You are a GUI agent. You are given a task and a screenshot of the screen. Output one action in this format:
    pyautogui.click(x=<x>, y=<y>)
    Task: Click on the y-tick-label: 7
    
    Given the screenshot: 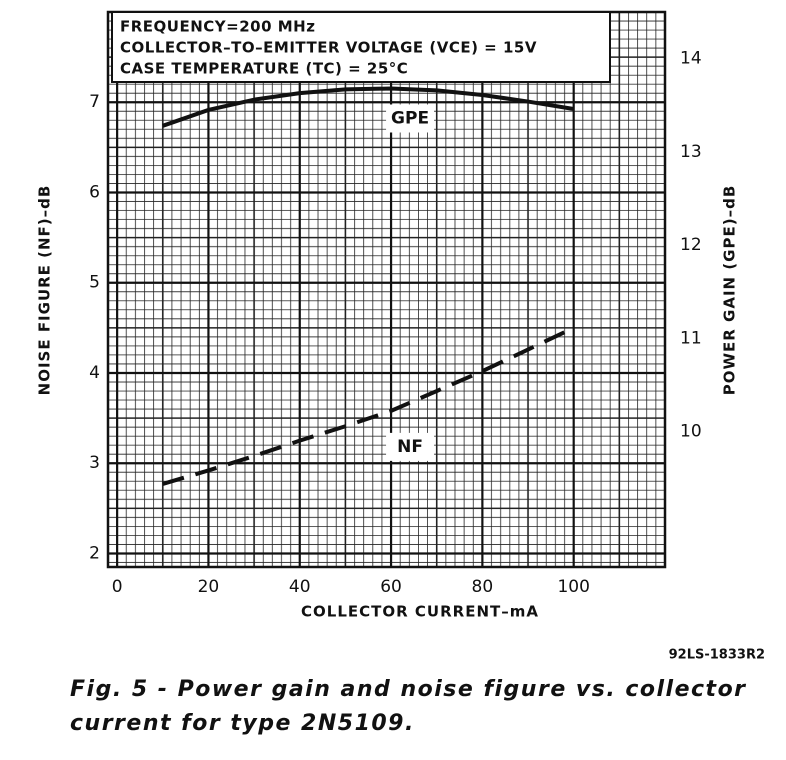 What is the action you would take?
    pyautogui.click(x=94, y=102)
    